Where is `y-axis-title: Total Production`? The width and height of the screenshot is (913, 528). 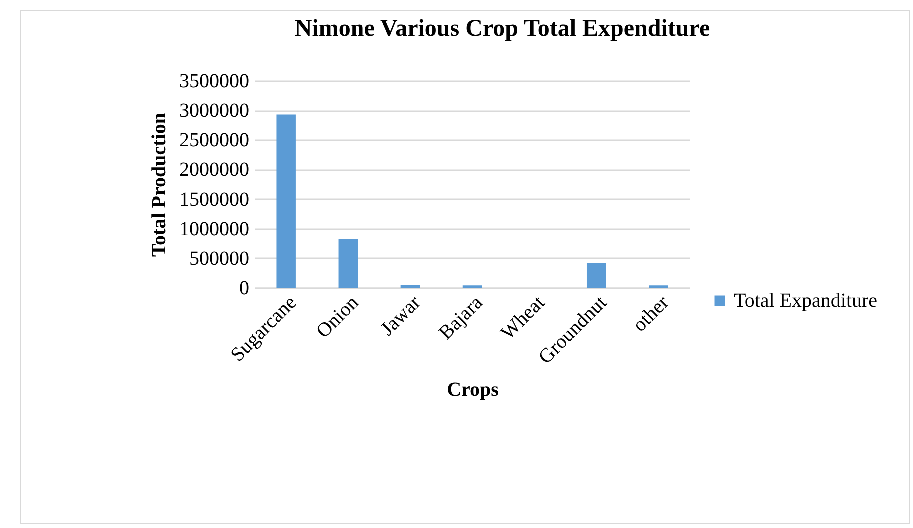 y-axis-title: Total Production is located at coordinates (159, 185).